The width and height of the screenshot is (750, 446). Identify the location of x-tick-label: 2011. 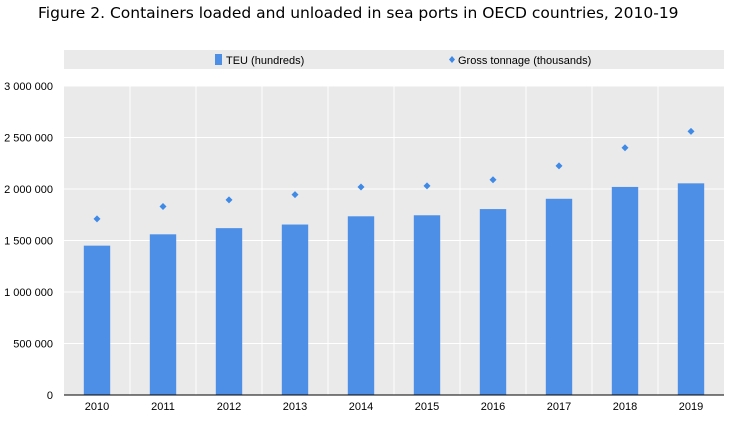
(163, 407).